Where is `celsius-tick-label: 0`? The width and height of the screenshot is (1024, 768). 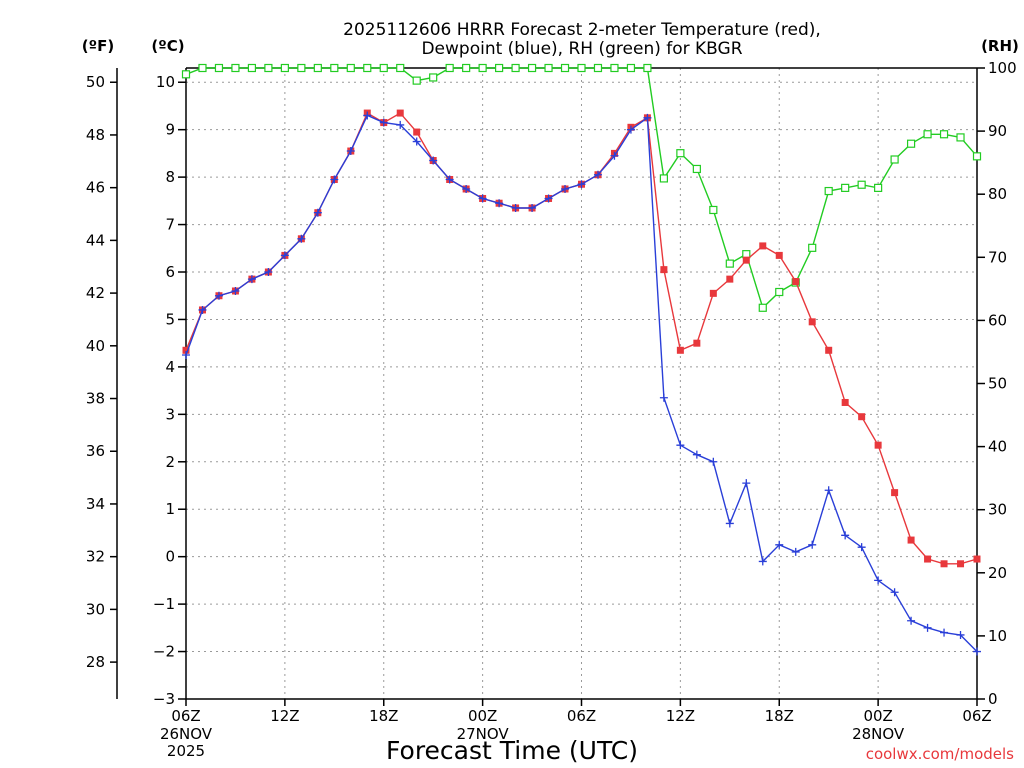 celsius-tick-label: 0 is located at coordinates (170, 557).